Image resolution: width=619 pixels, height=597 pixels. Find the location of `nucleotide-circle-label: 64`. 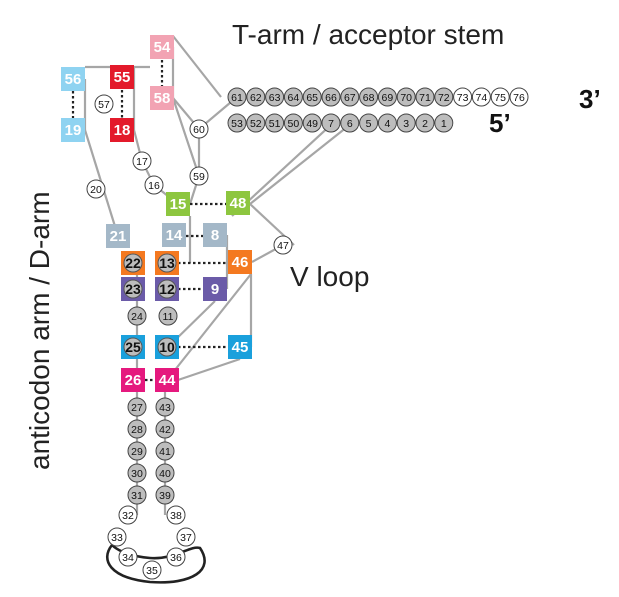

nucleotide-circle-label: 64 is located at coordinates (294, 98).